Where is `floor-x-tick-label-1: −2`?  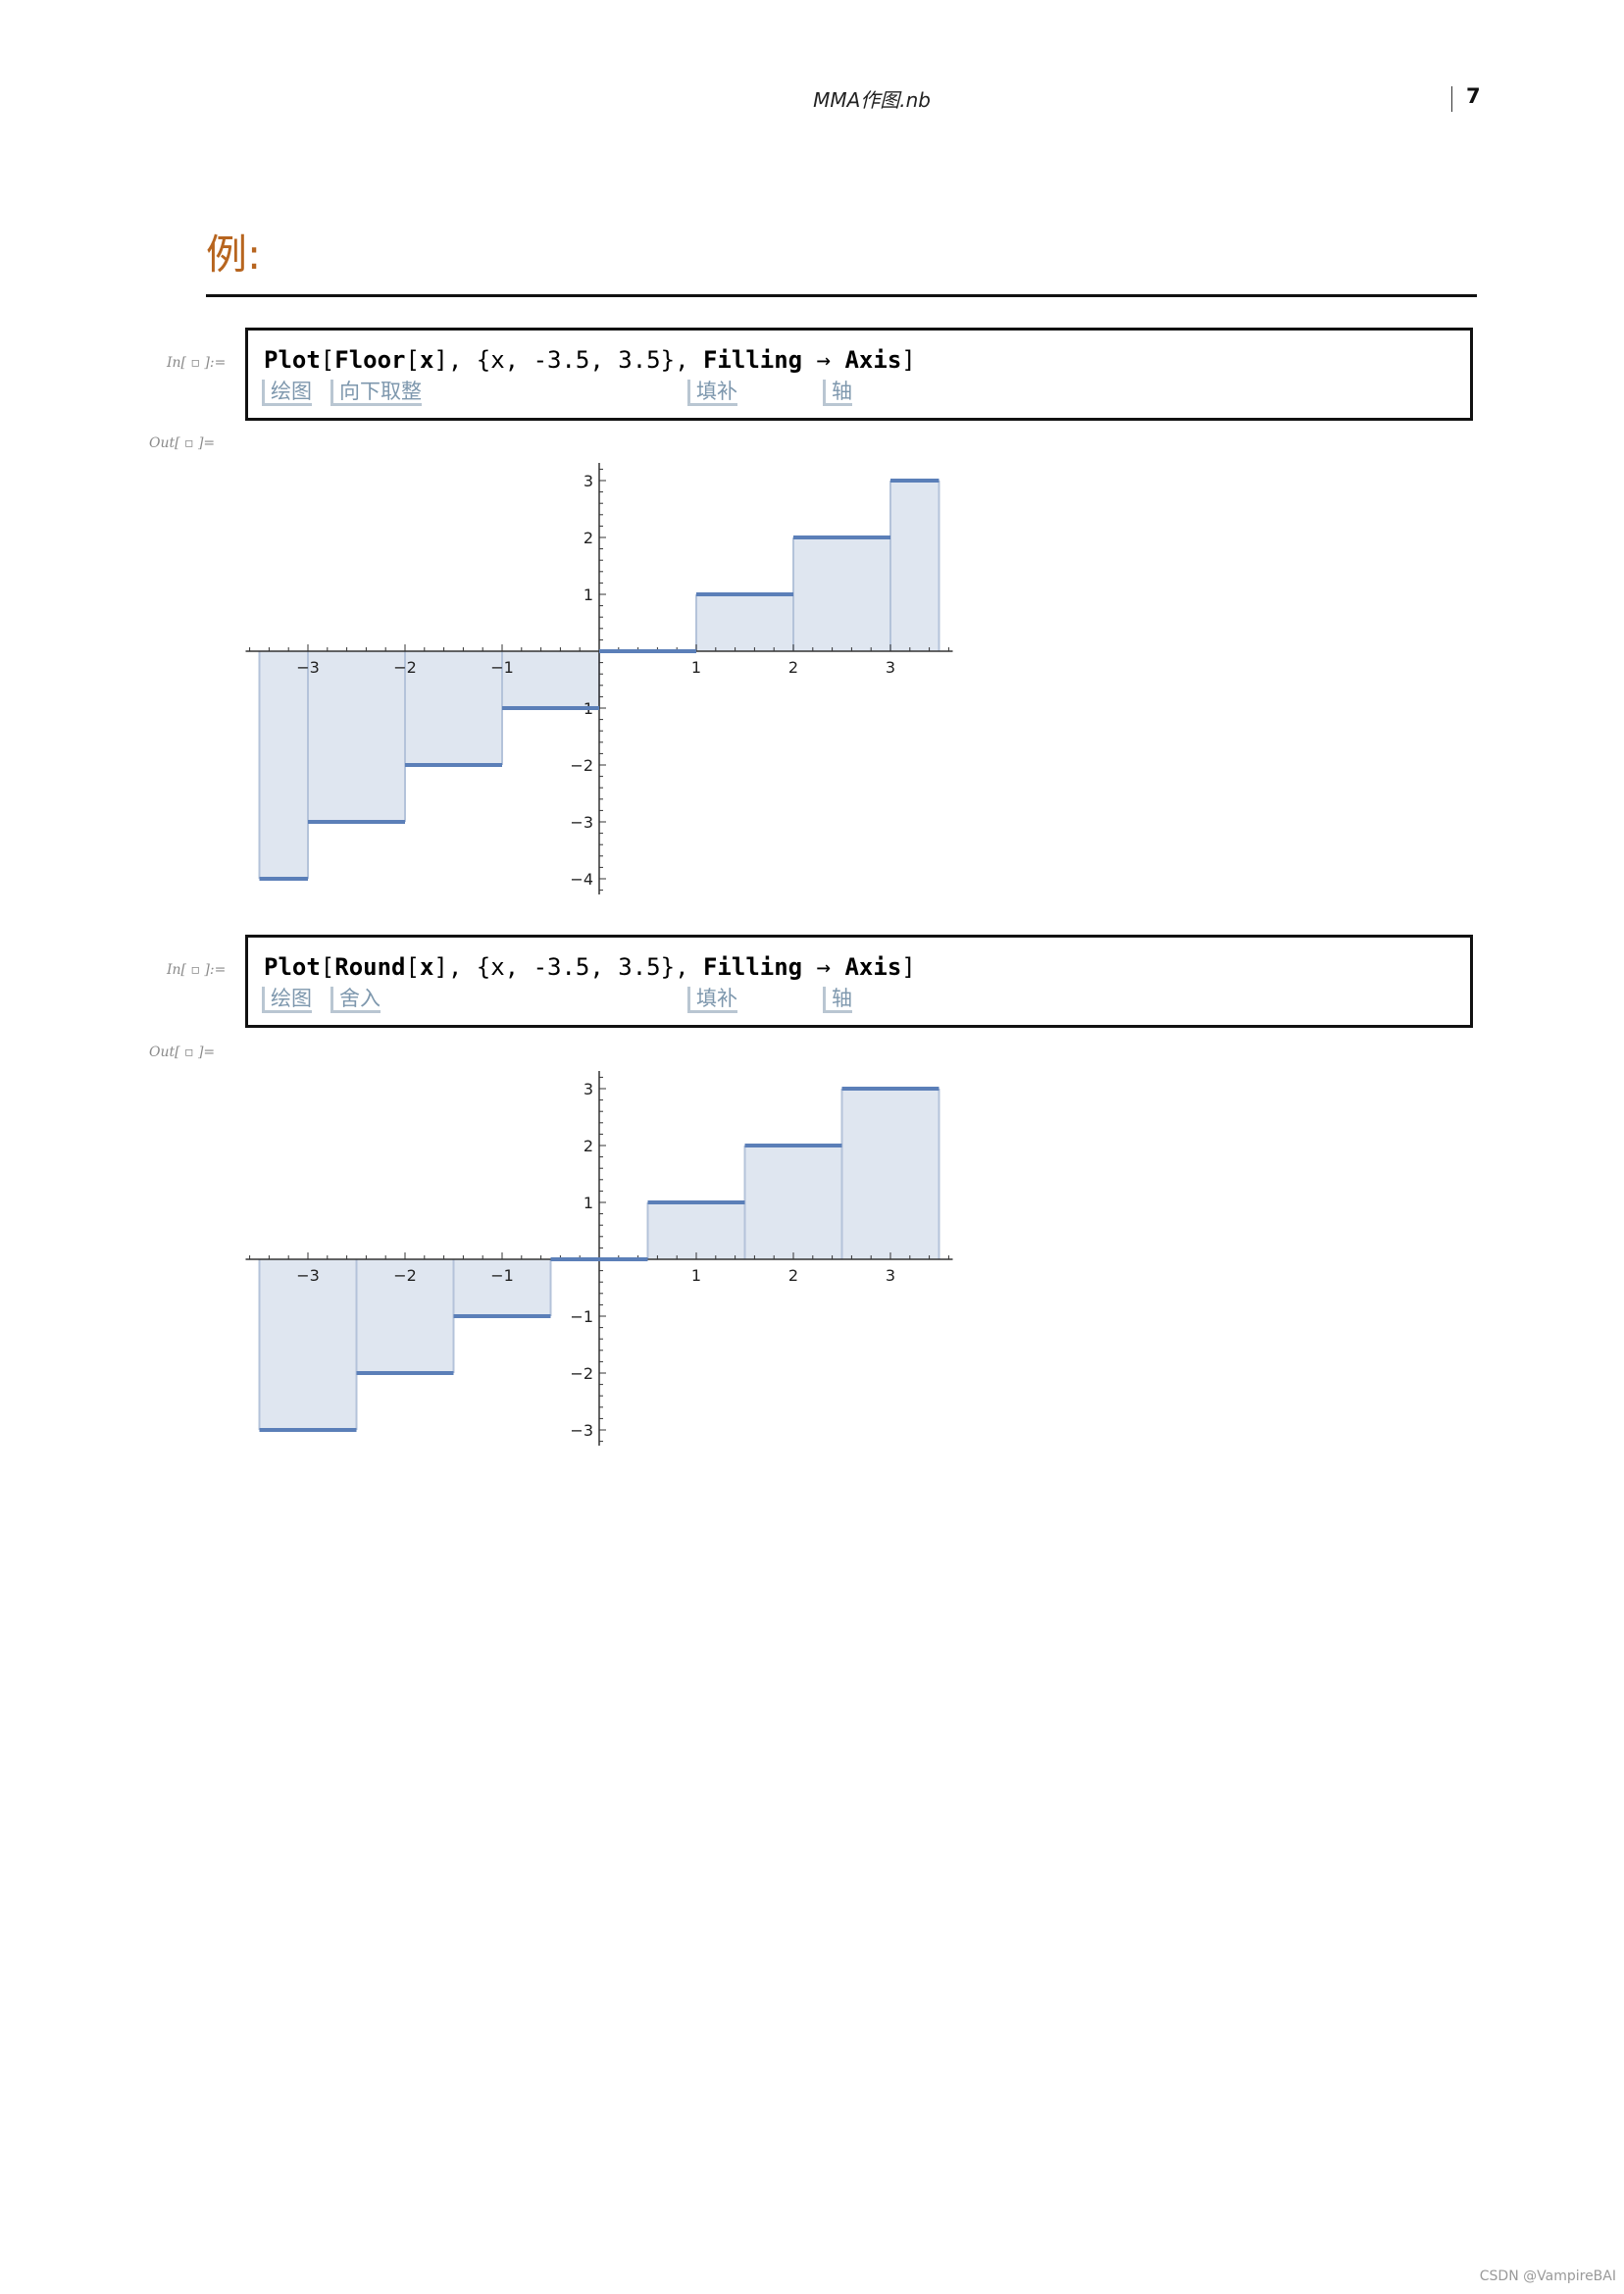
floor-x-tick-label-1: −2 is located at coordinates (405, 667).